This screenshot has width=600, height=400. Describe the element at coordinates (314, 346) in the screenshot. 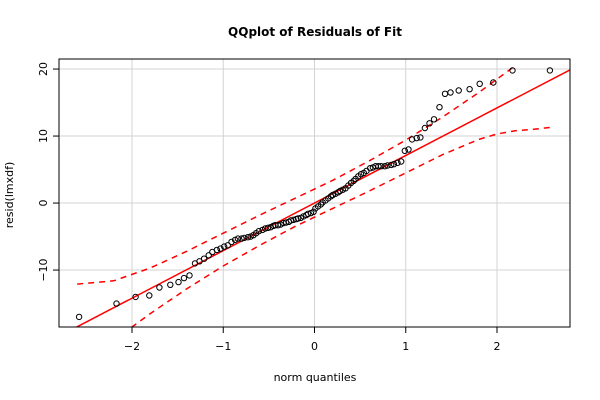

I see `x-tick-label: 0` at that location.